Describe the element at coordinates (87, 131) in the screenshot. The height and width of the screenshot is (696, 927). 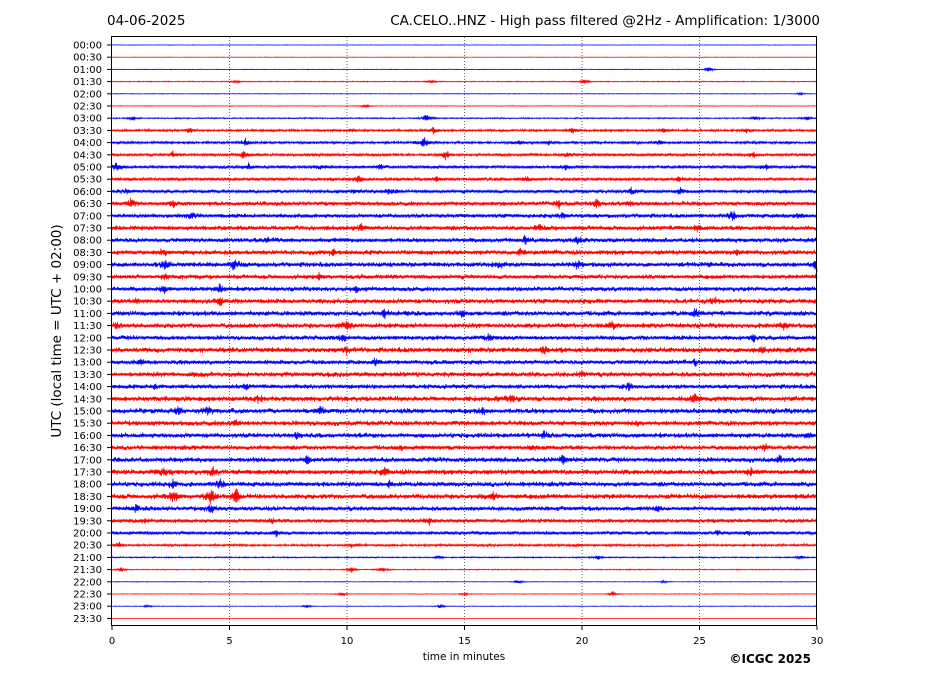
I see `y-tick-label: 03:30` at that location.